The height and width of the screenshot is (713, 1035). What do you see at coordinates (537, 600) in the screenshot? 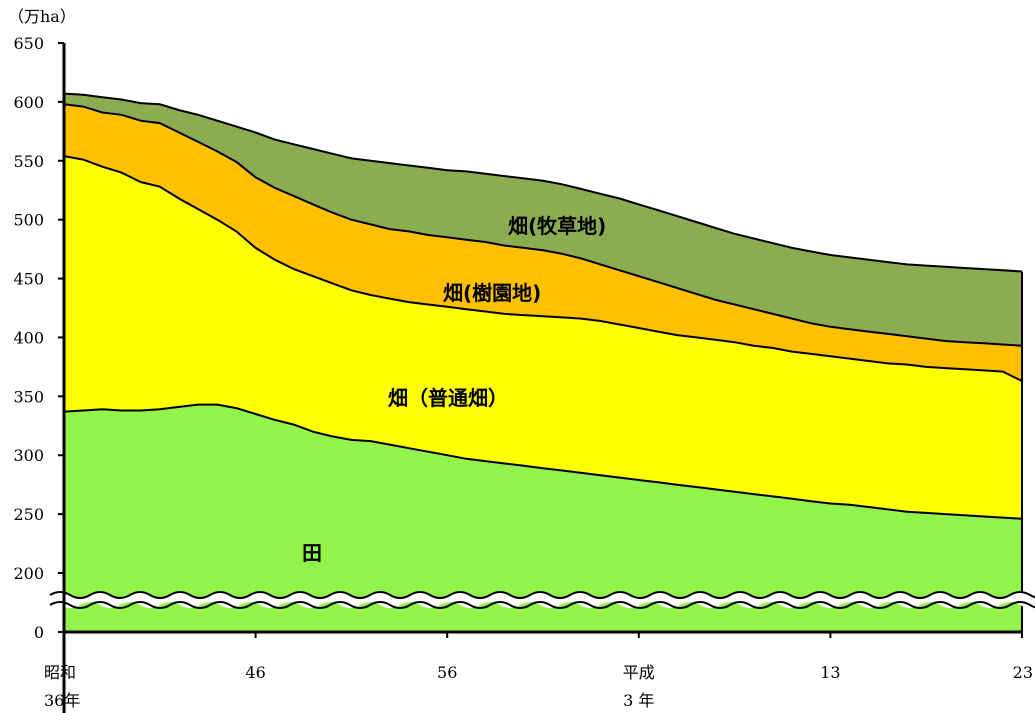
I see `axis-break-group` at bounding box center [537, 600].